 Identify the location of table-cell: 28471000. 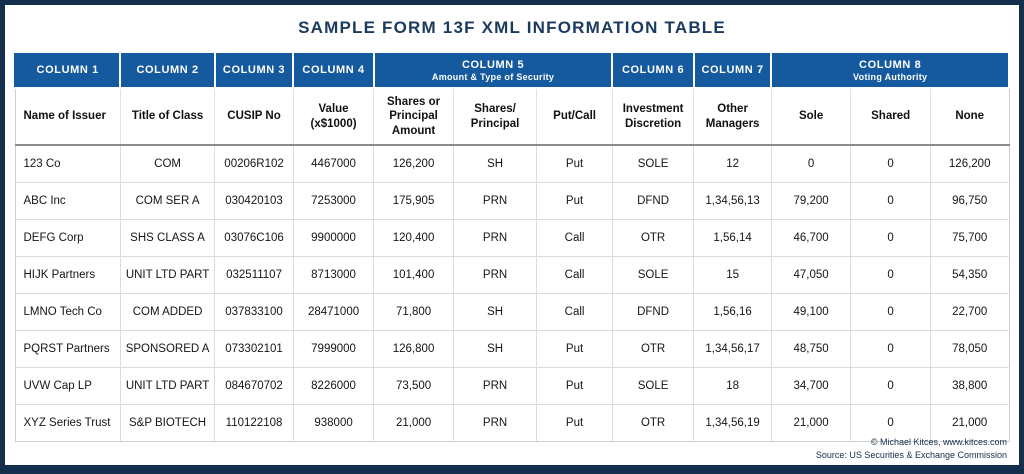
(333, 311).